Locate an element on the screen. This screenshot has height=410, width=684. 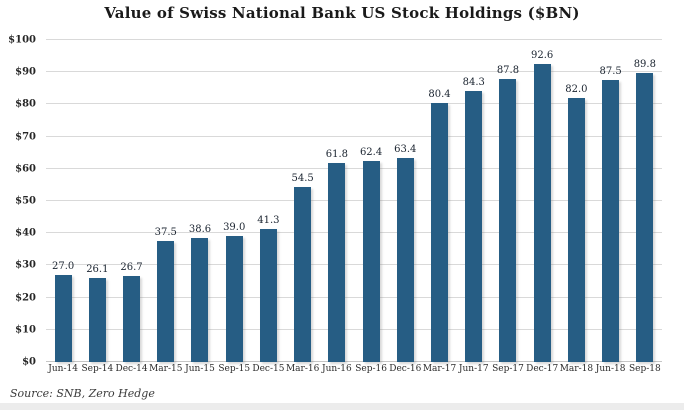
bar-slot: 87.8 is located at coordinates (508, 201).